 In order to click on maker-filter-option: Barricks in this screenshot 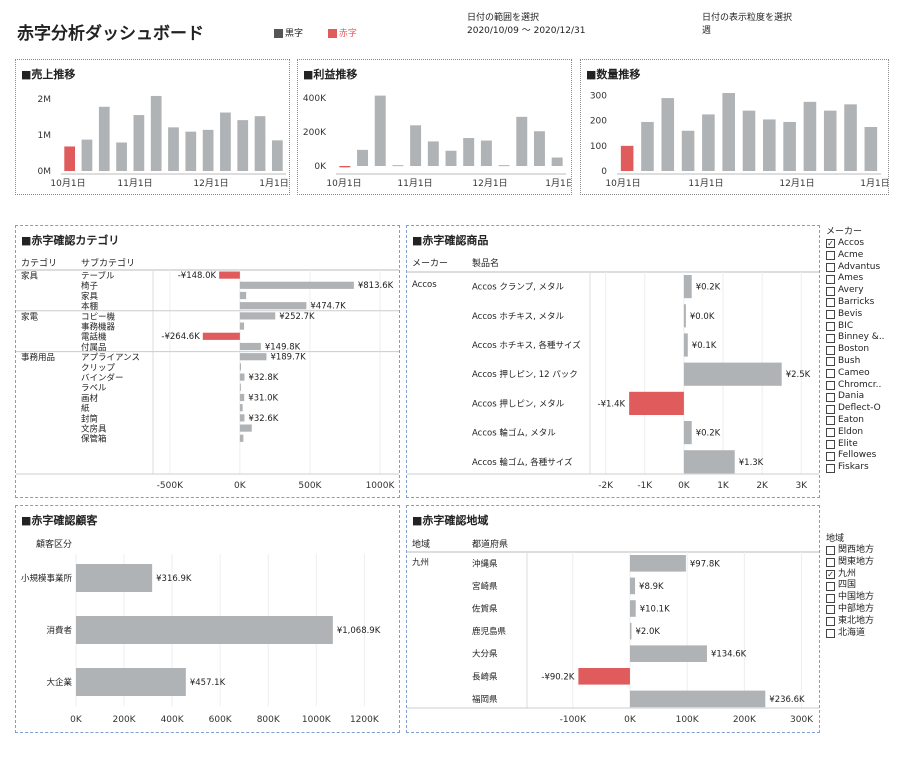, I will do `click(868, 303)`.